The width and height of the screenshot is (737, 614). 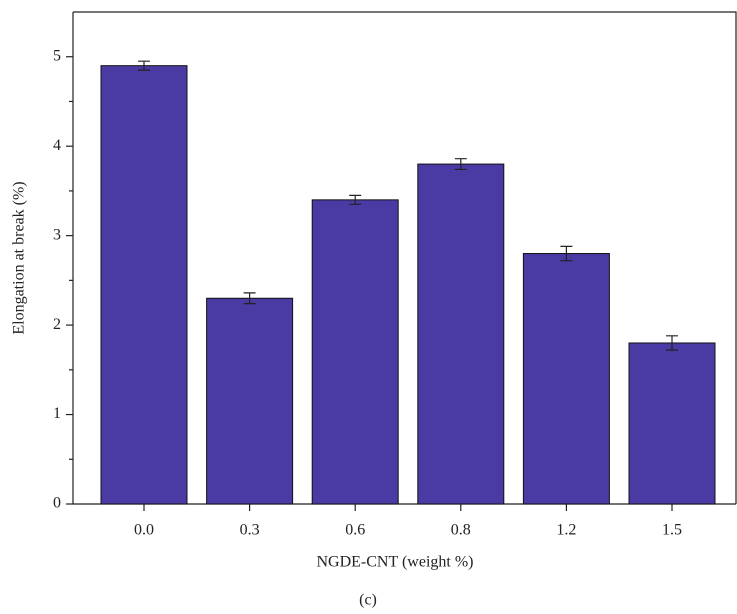 What do you see at coordinates (566, 530) in the screenshot?
I see `x-tick-label: 1.2` at bounding box center [566, 530].